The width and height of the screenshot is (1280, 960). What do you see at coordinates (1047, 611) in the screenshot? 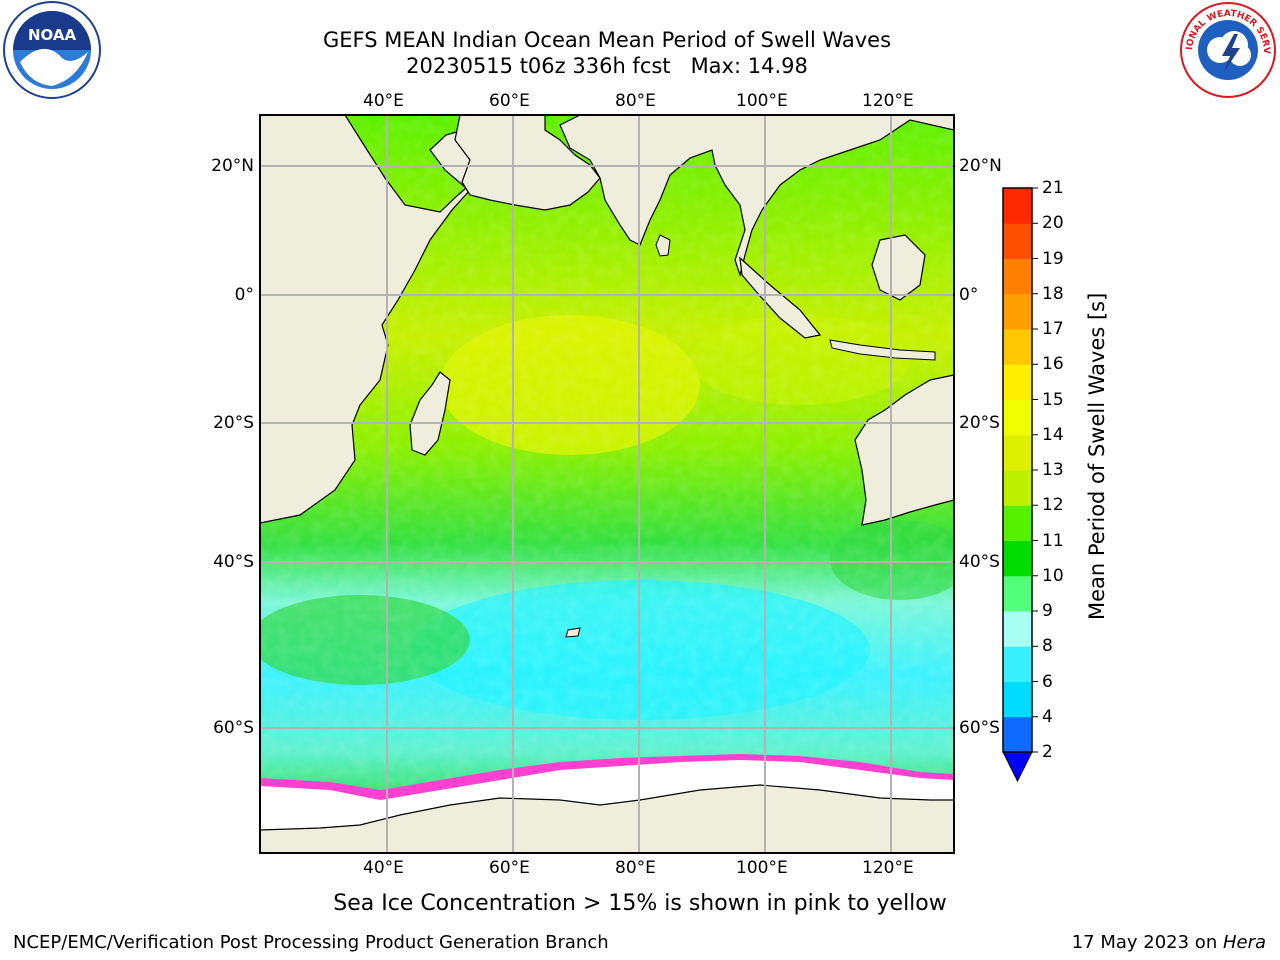
I see `colorbar-tick-label: 9` at bounding box center [1047, 611].